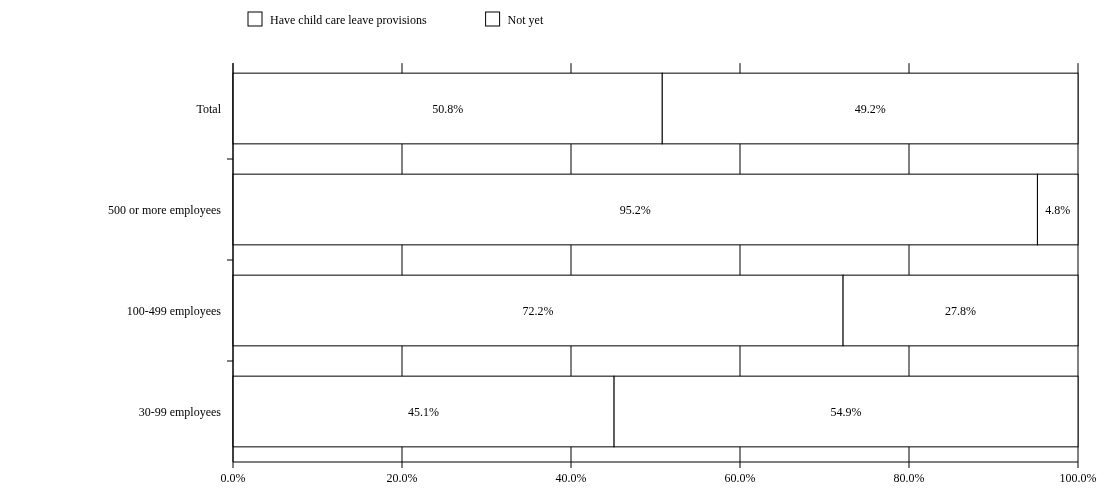 This screenshot has height=498, width=1110. Describe the element at coordinates (348, 20) in the screenshot. I see `legend-label: Have child care leave provisions` at that location.